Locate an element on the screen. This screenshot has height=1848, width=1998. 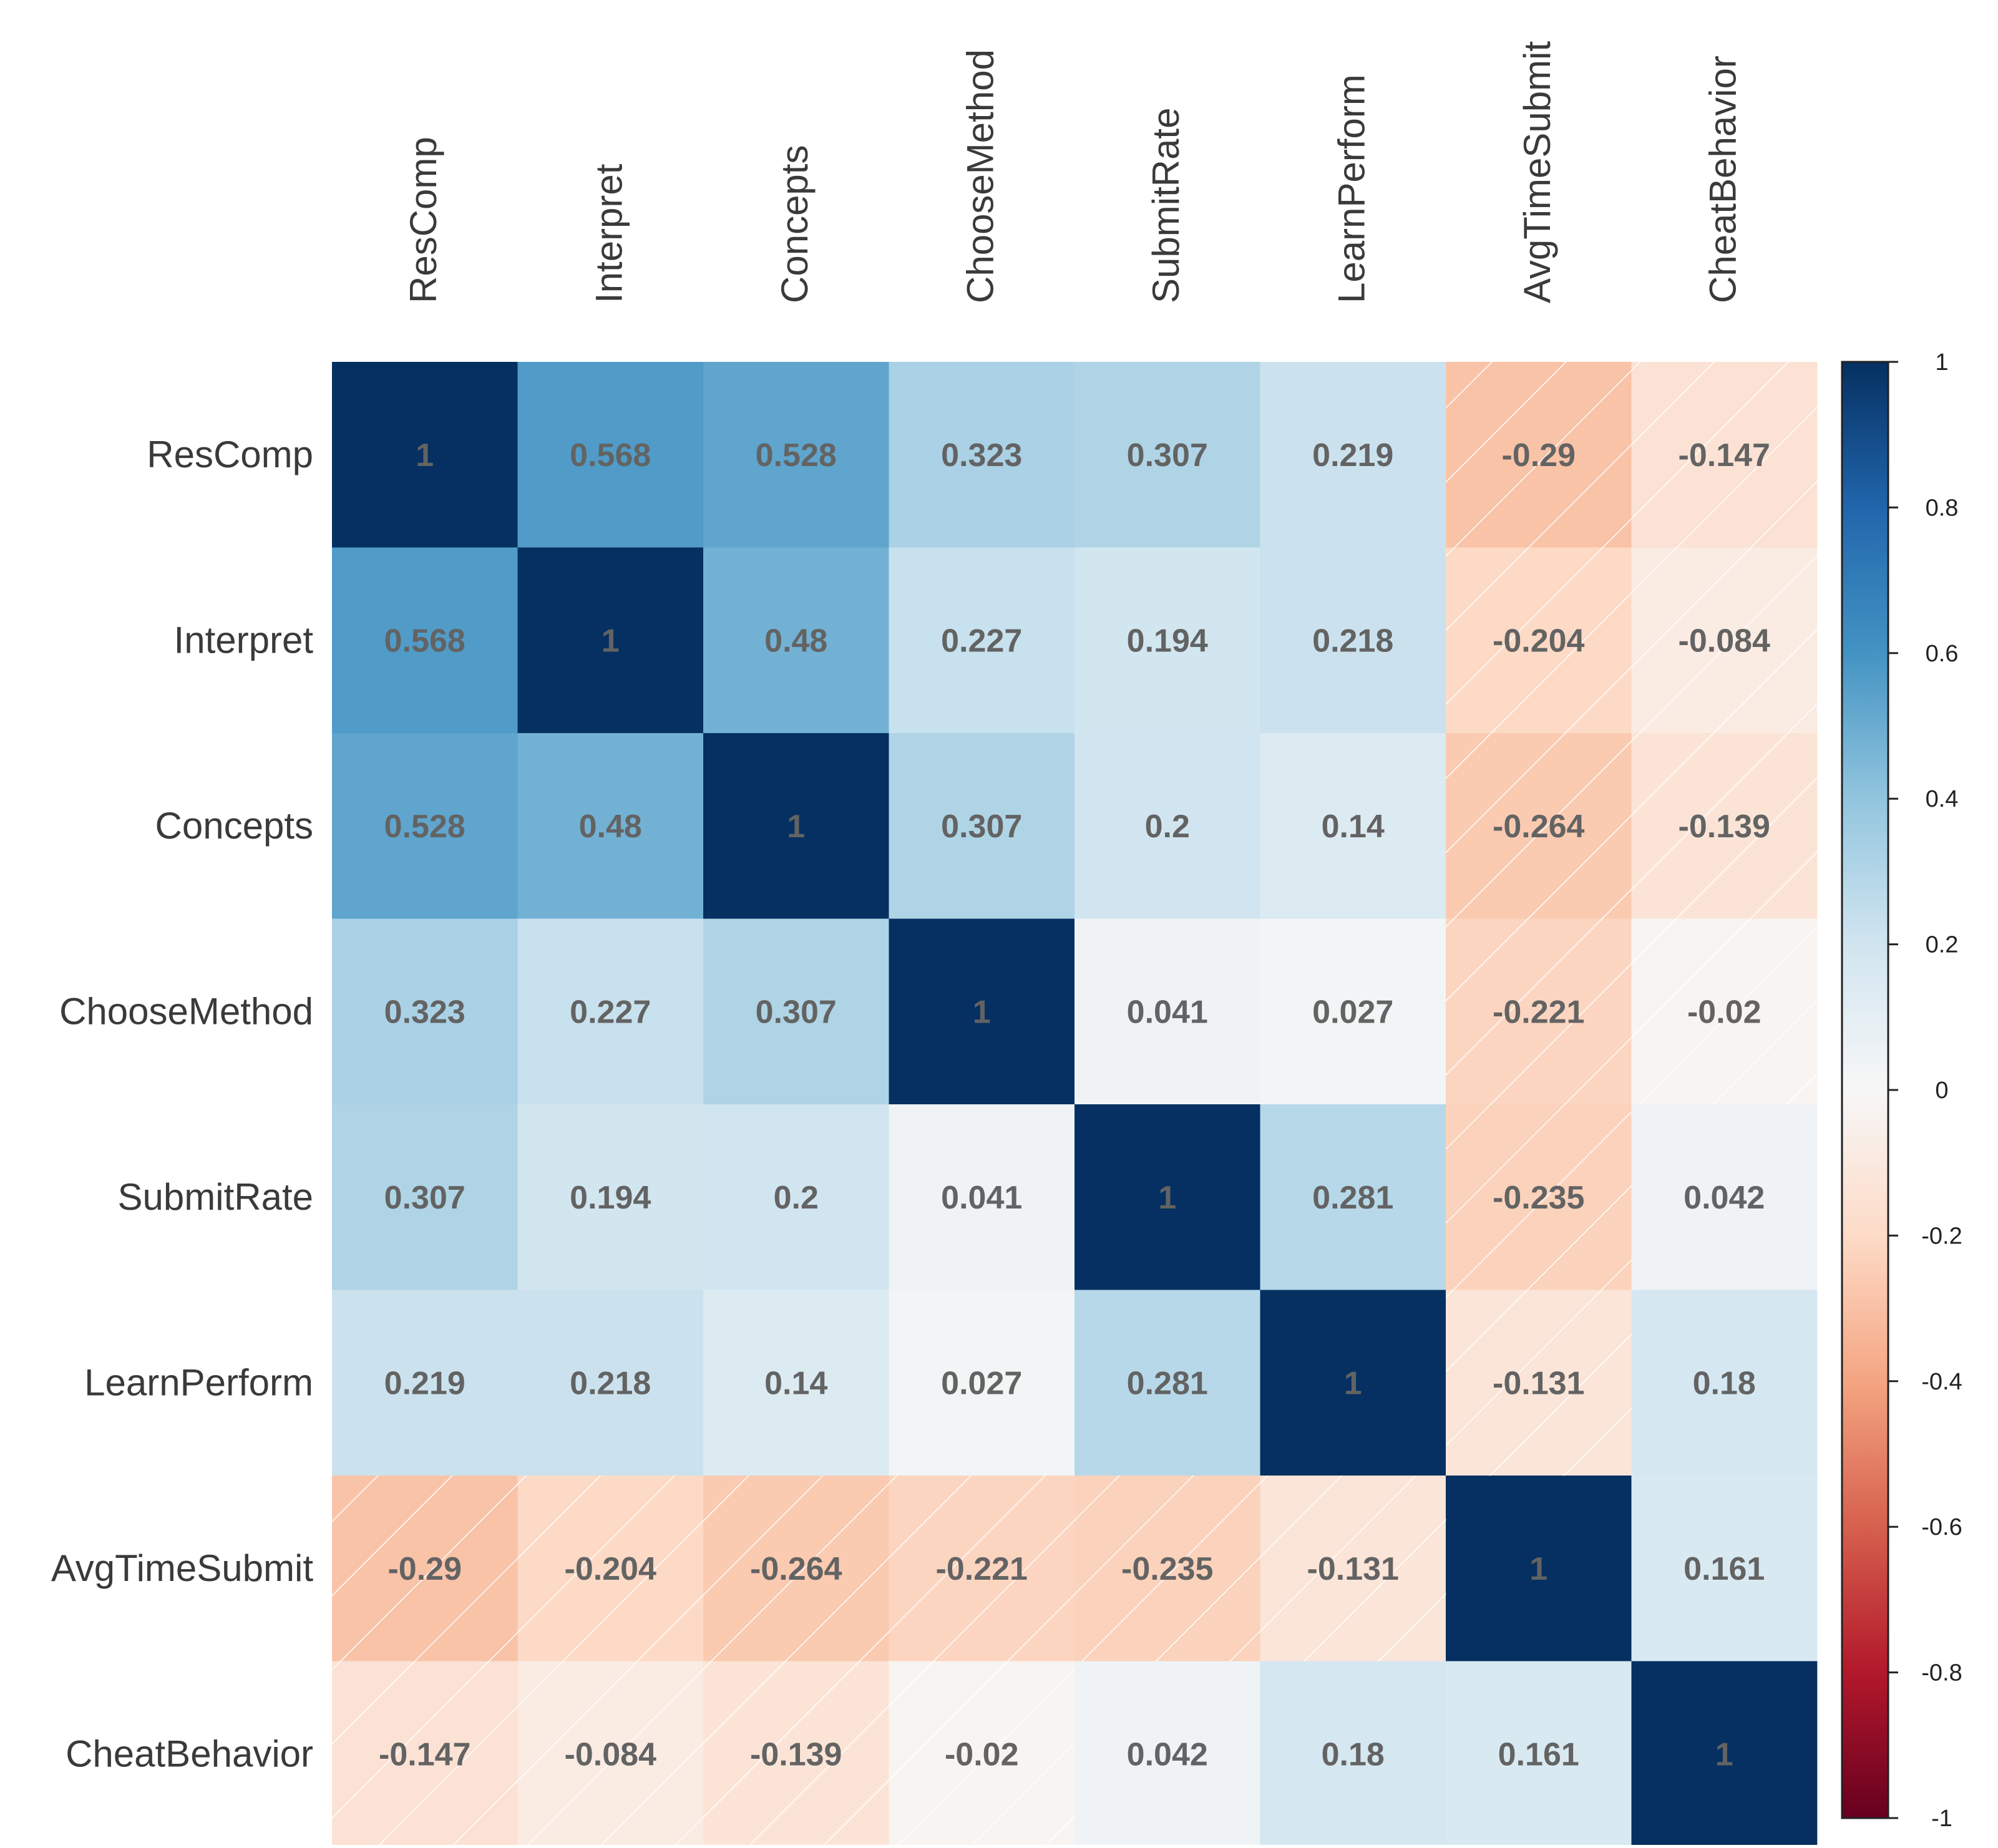
heatmap-cell-concepts-avg-time-submit-hatch is located at coordinates (1539, 826).